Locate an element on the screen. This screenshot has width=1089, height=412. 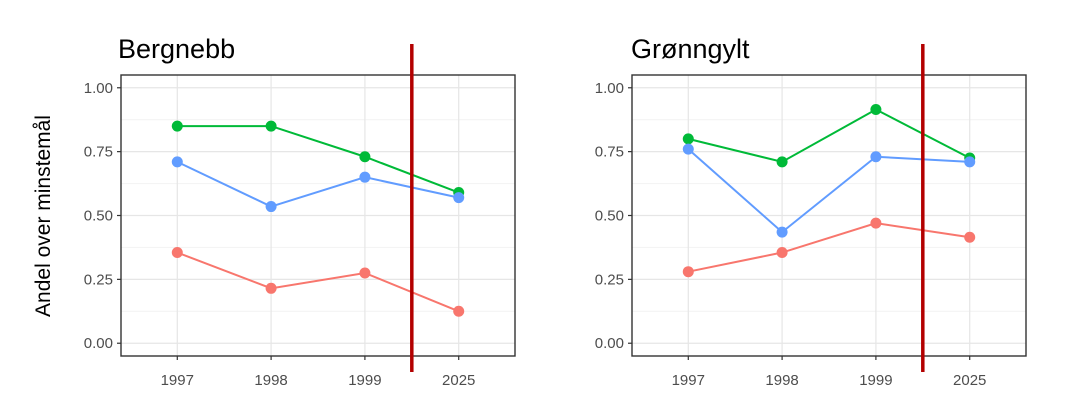
panel-title: Grønngylt is located at coordinates (690, 49).